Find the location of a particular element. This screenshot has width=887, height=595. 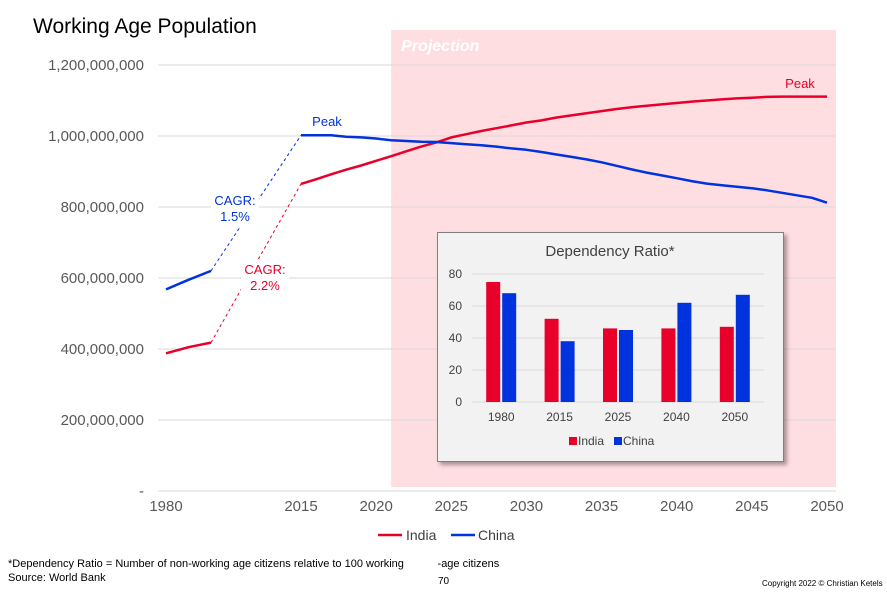

y-tick-label: 1,000,000,000 is located at coordinates (96, 136).